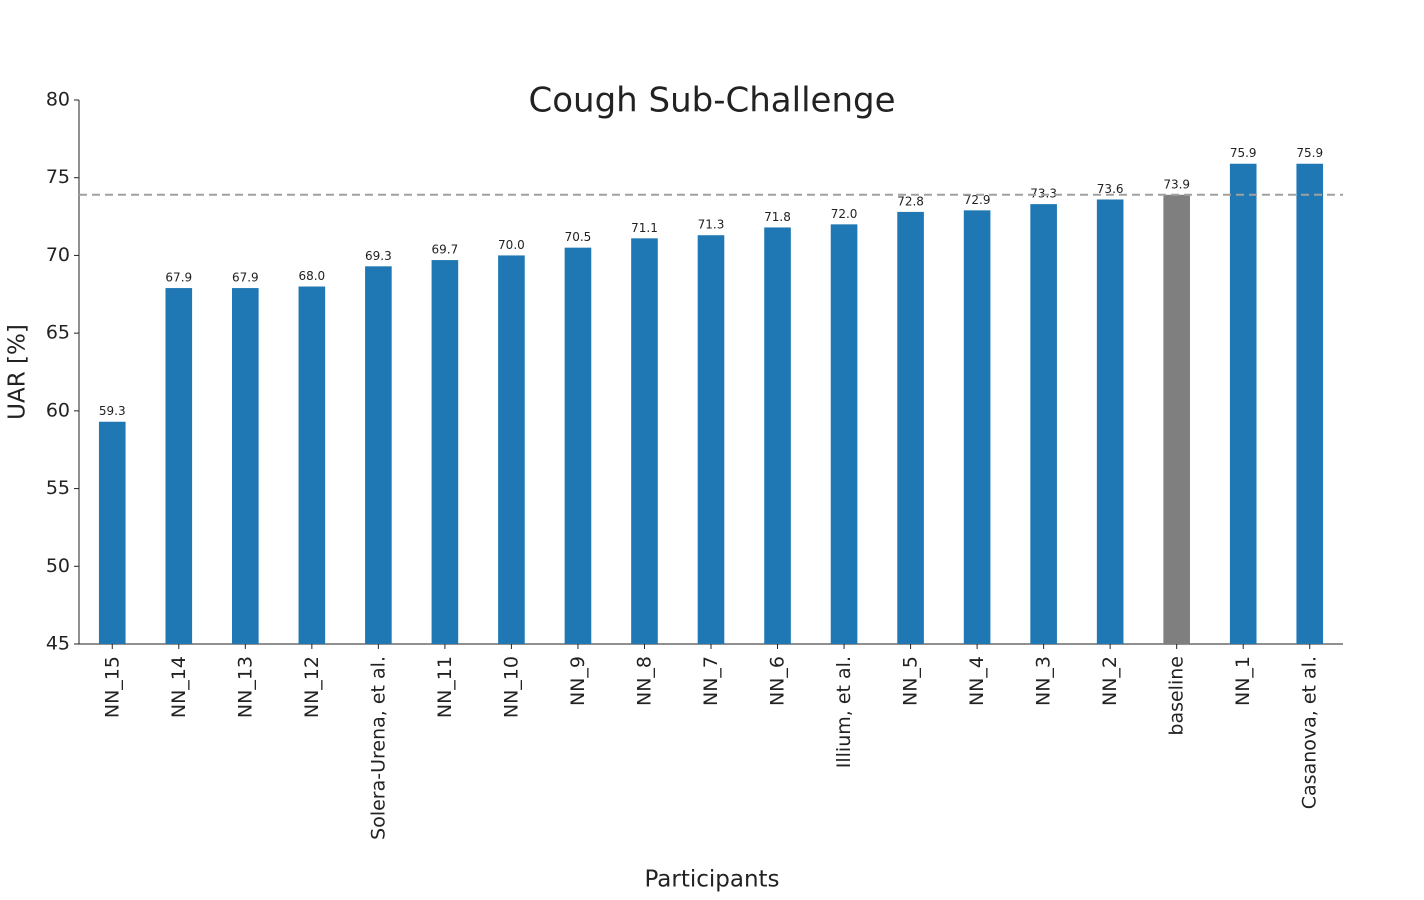  I want to click on x-tick-label: NN_14, so click(179, 687).